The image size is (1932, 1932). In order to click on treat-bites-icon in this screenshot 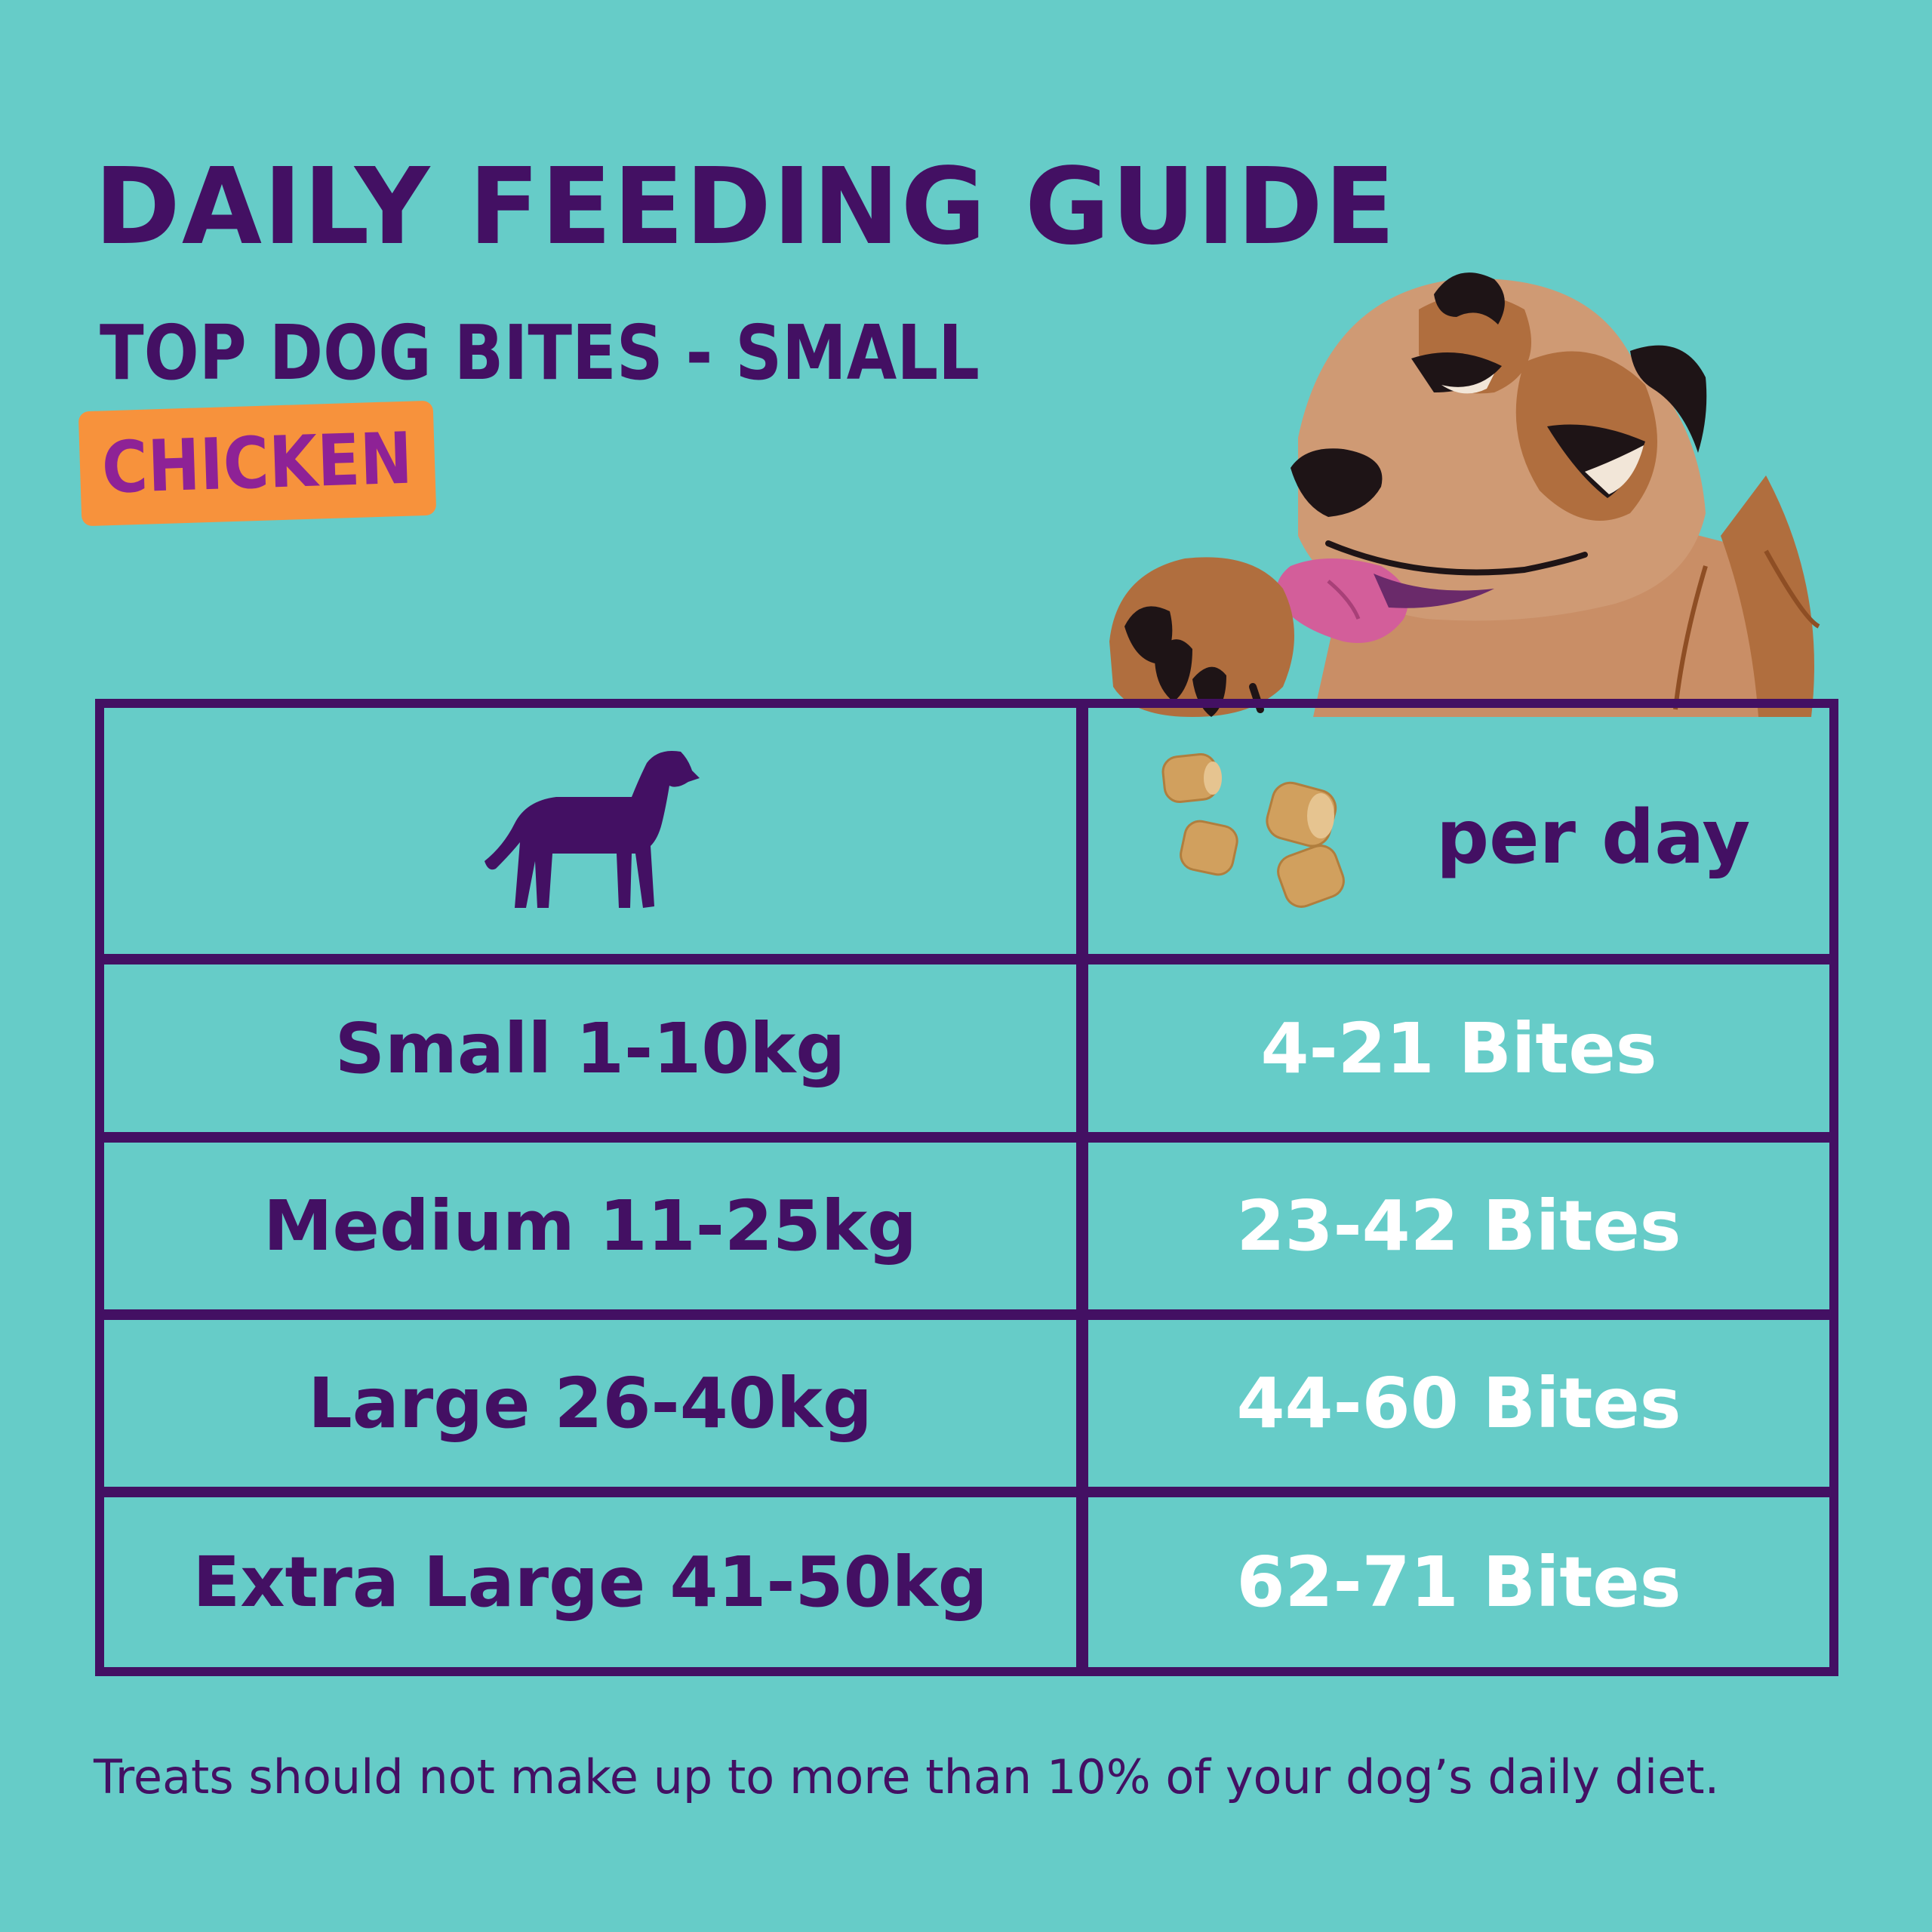, I will do `click(1253, 830)`.